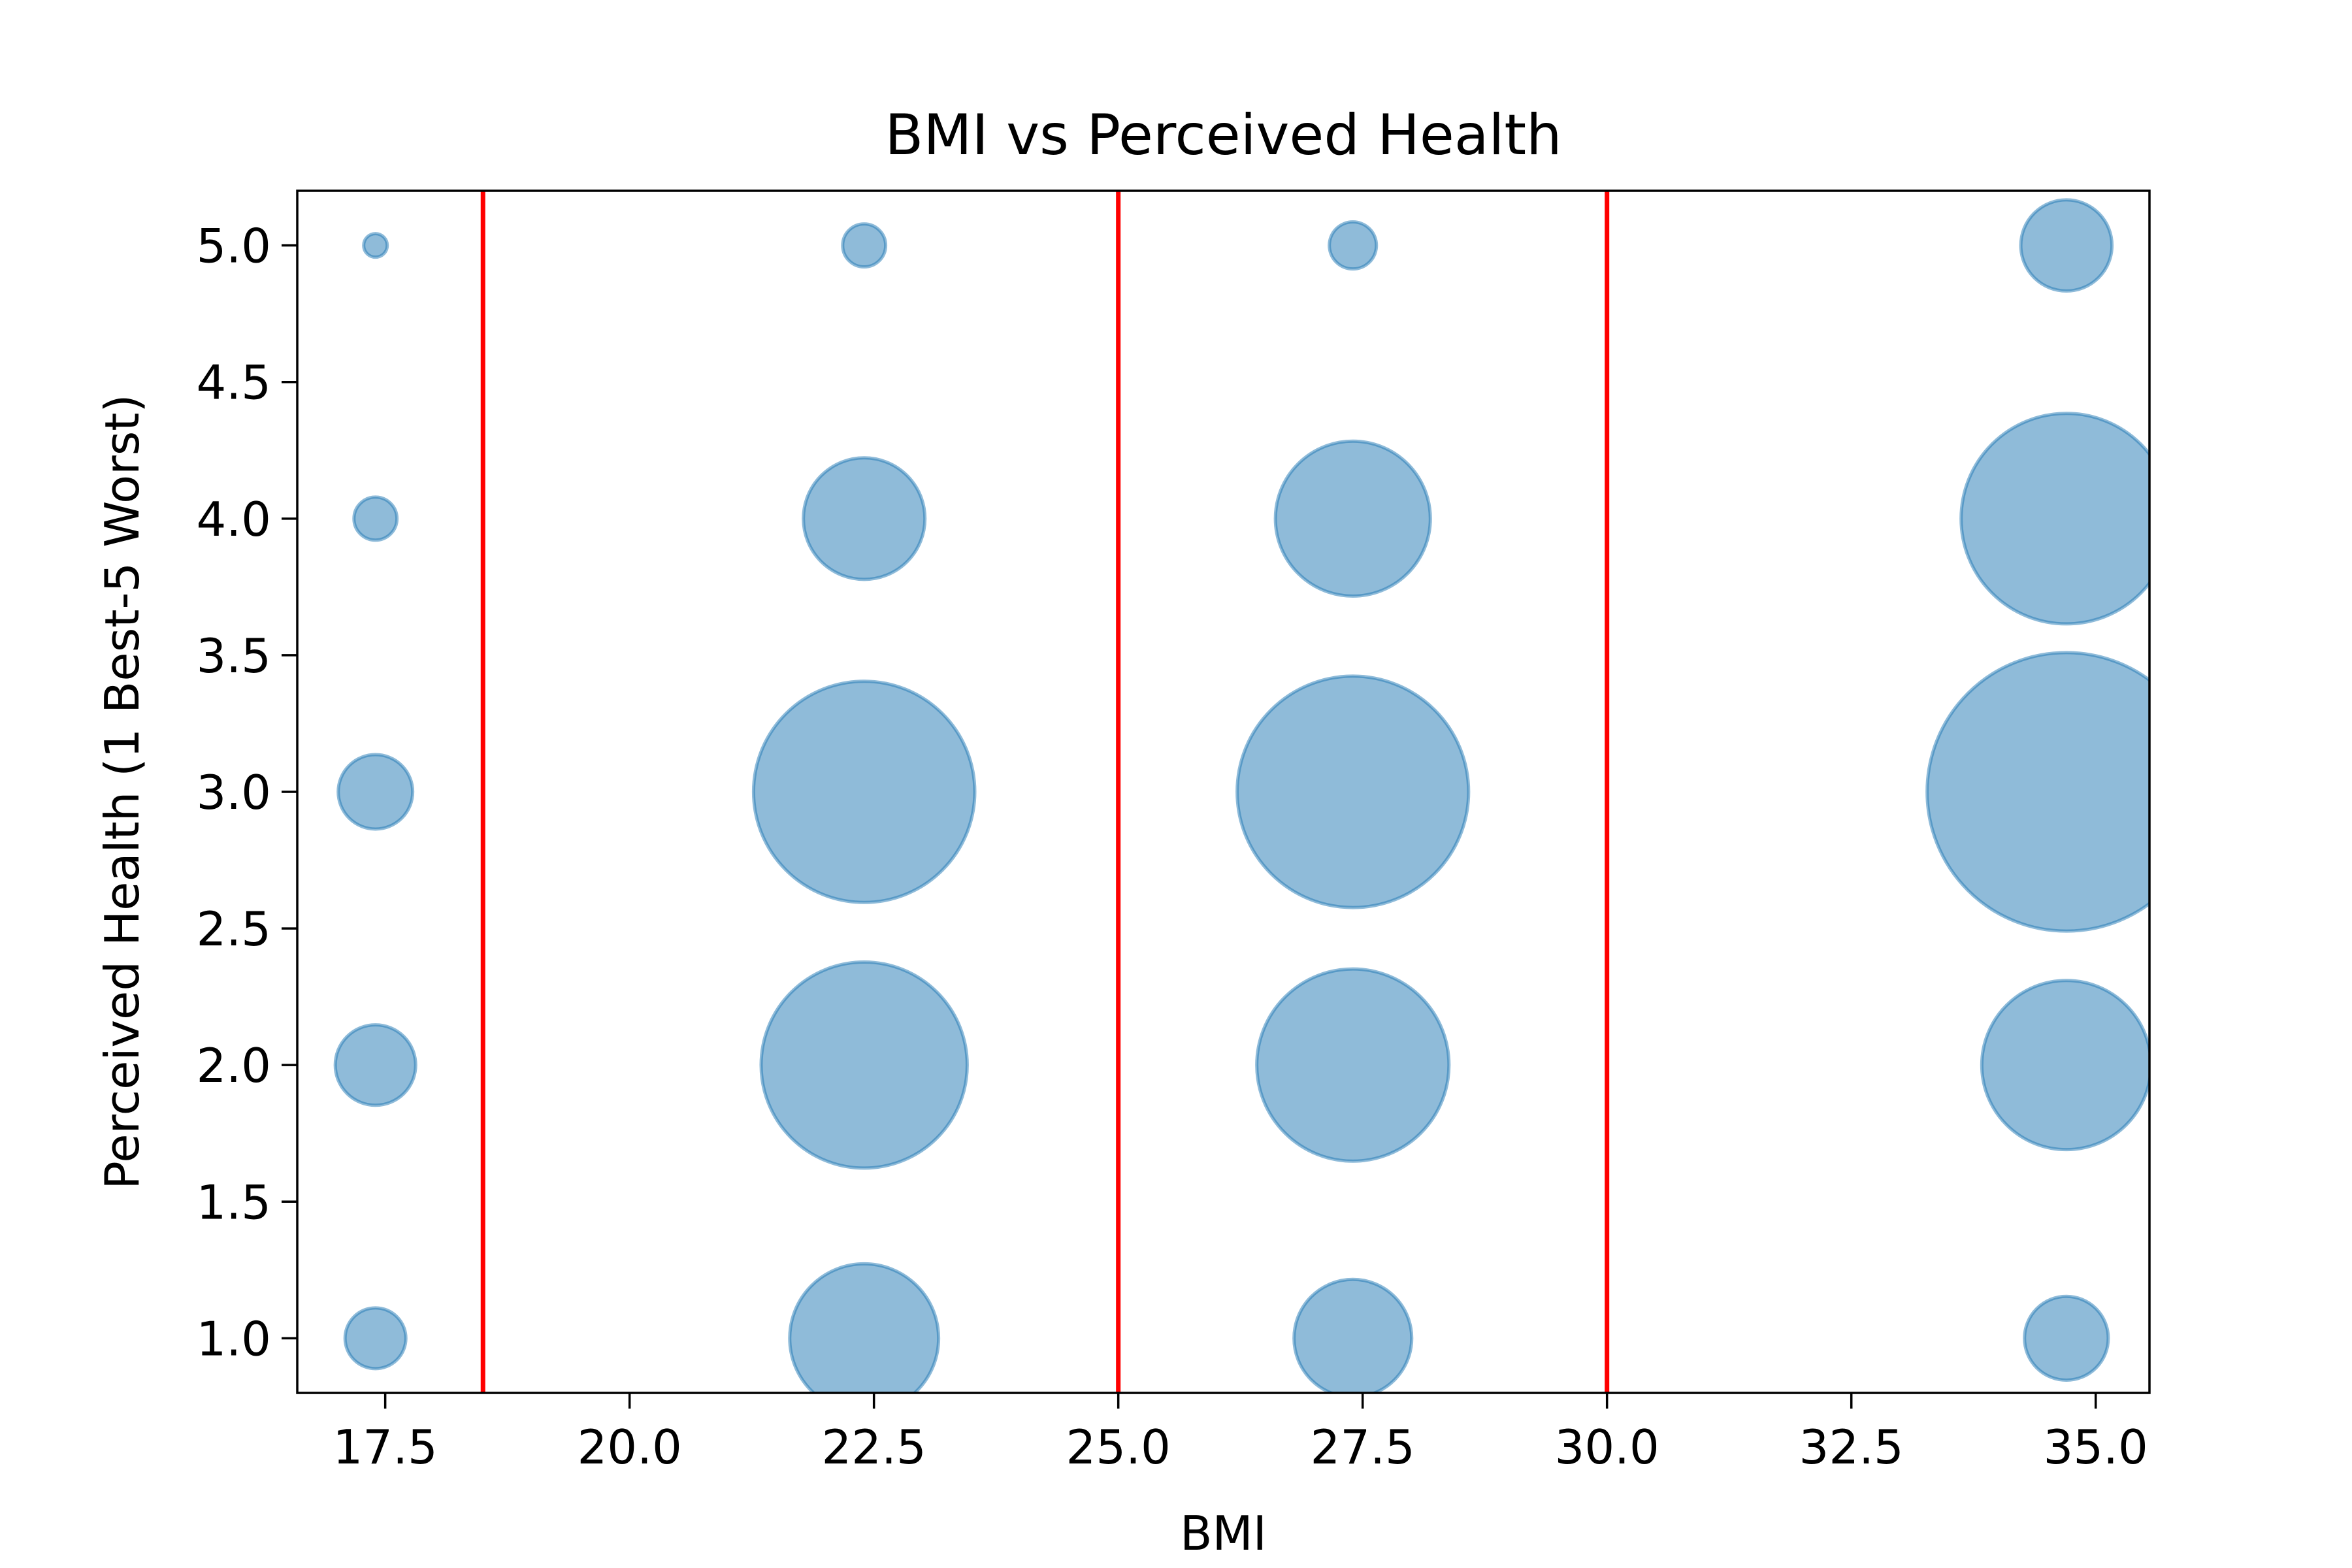 This screenshot has width=2352, height=1568. I want to click on x-tick-label: 35.0, so click(2096, 1447).